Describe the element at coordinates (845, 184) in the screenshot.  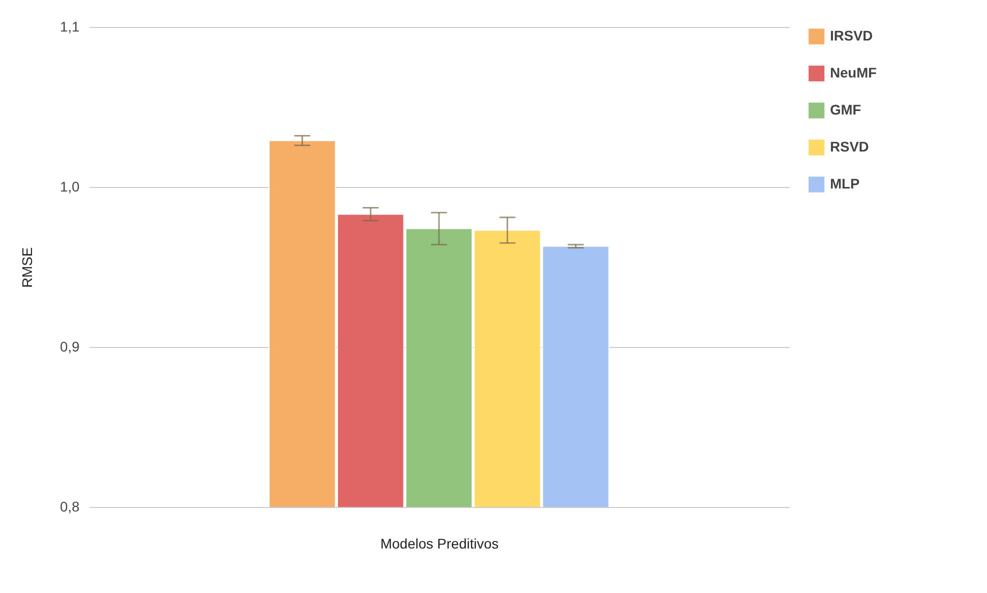
I see `legend-label: MLP` at that location.